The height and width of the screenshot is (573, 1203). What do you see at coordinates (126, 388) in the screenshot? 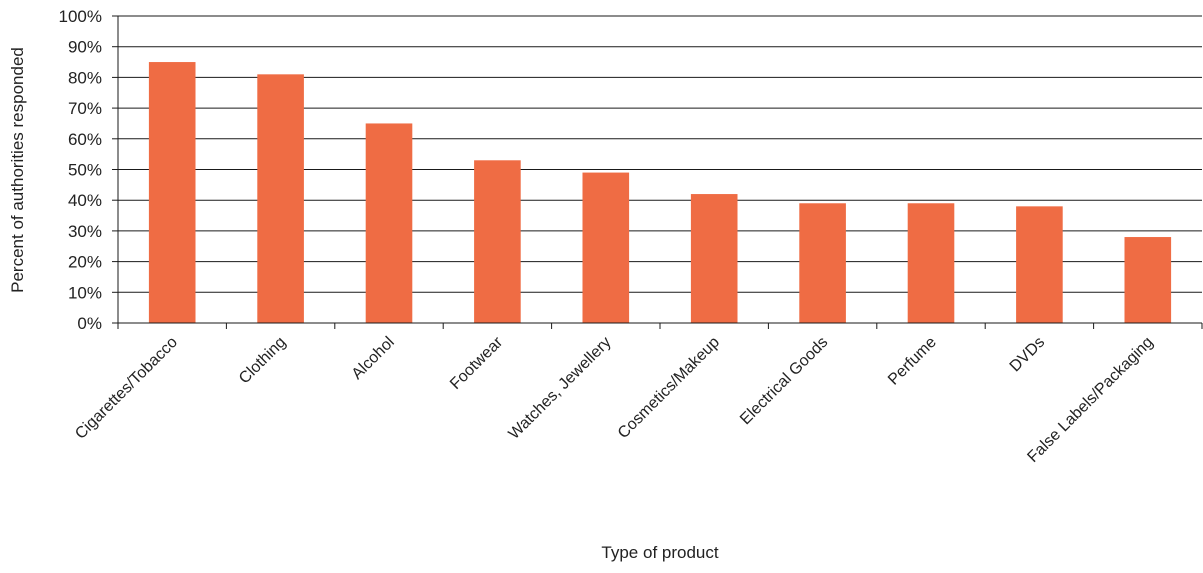
I see `x-tick-label: Cigarettes/Tobacco` at bounding box center [126, 388].